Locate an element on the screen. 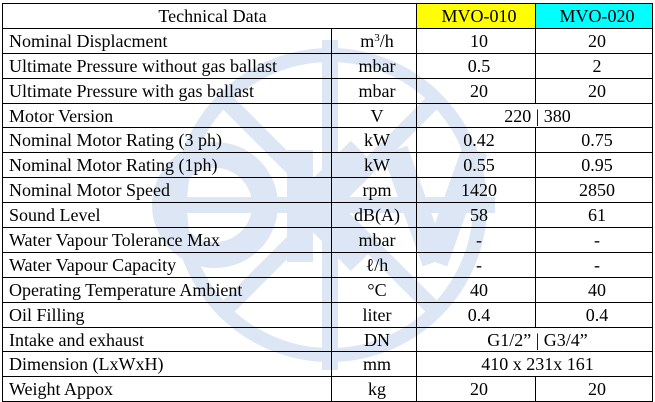  unit-cell: m3/h is located at coordinates (374, 40).